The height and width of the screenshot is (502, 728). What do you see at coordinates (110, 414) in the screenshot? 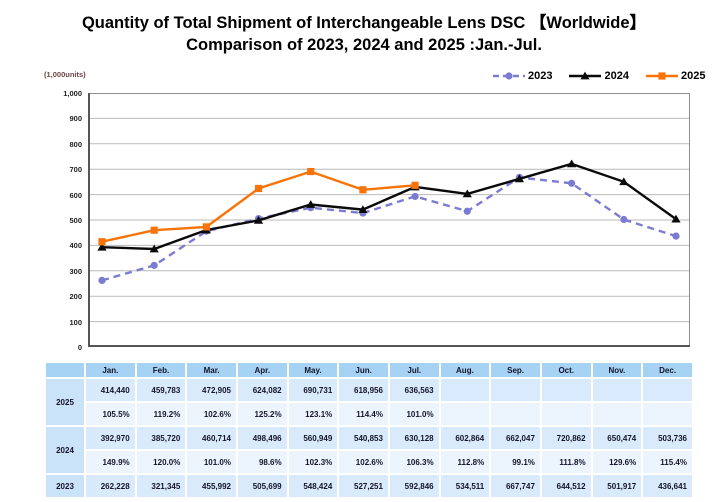
I see `yoy-percent-cell: 105.5%` at bounding box center [110, 414].